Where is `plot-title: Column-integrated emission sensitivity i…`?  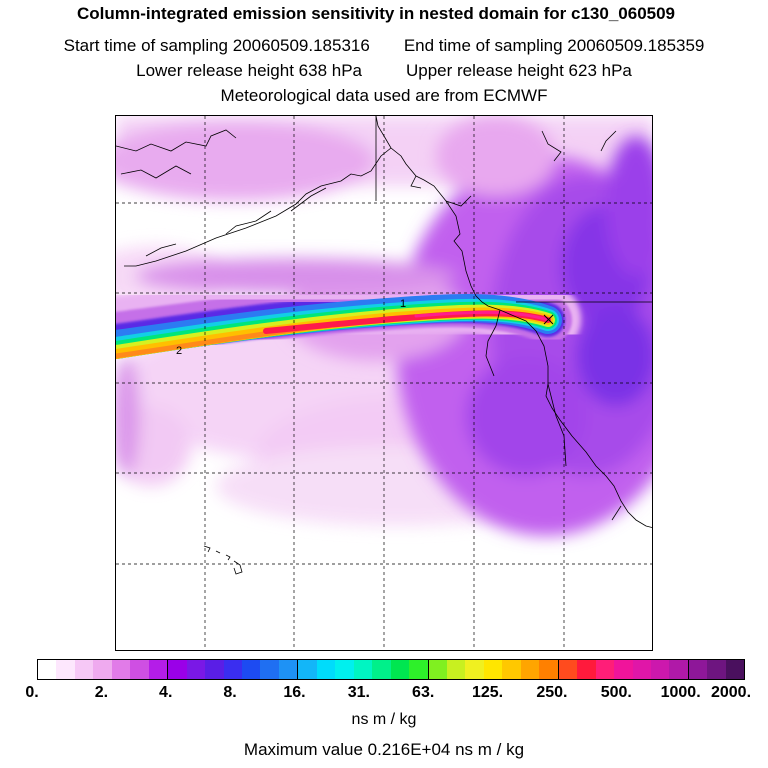
plot-title: Column-integrated emission sensitivity i… is located at coordinates (376, 13).